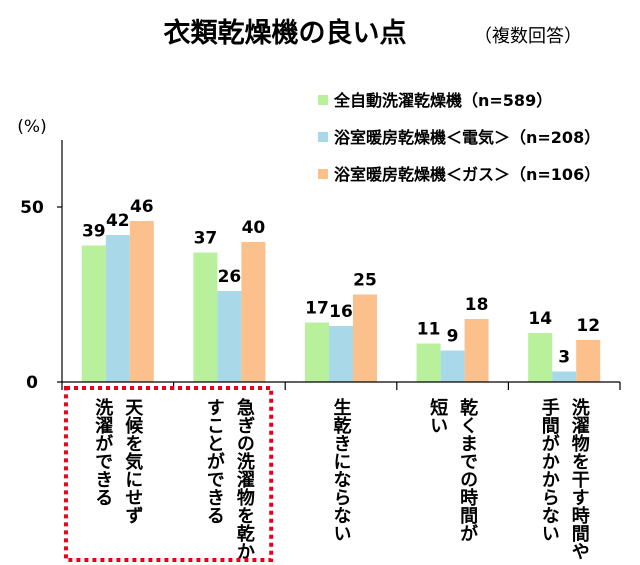 The image size is (640, 565). What do you see at coordinates (118, 221) in the screenshot?
I see `data-label: 42` at bounding box center [118, 221].